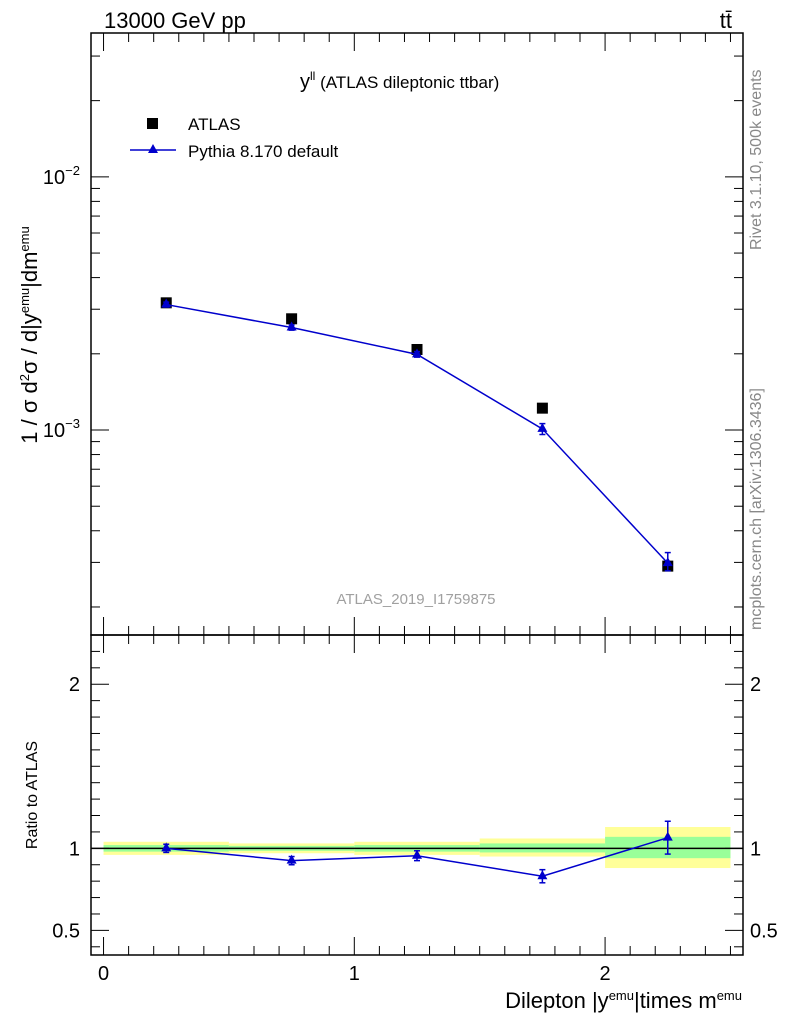  What do you see at coordinates (756, 509) in the screenshot?
I see `mcplots-label: mcplots.cern.ch [arXiv:1306.3436]` at bounding box center [756, 509].